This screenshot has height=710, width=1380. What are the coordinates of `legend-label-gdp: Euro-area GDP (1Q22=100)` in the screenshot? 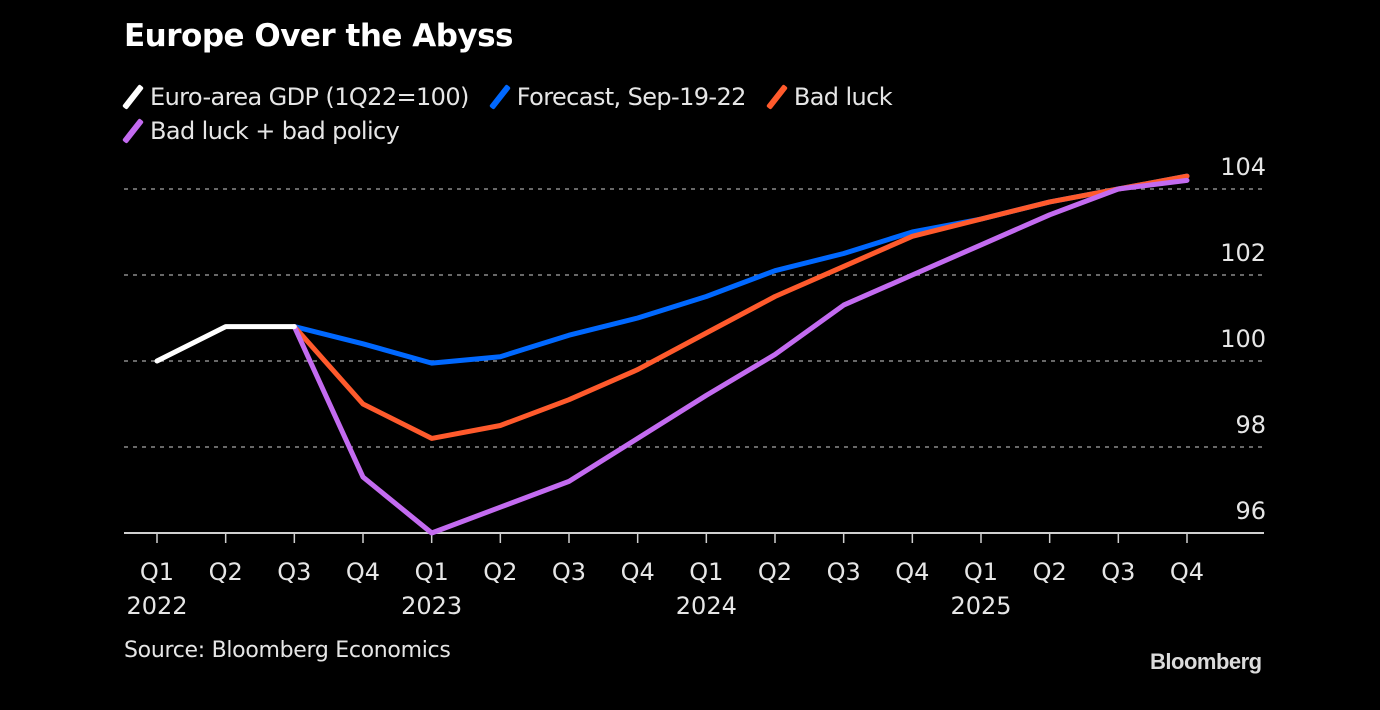 It's located at (309, 97).